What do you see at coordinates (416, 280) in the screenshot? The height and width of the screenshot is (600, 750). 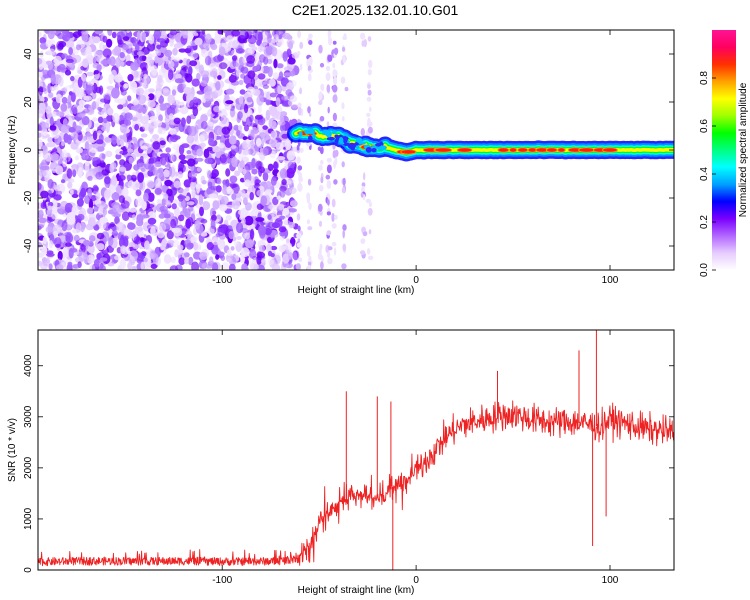 I see `x-tick-label: 0` at bounding box center [416, 280].